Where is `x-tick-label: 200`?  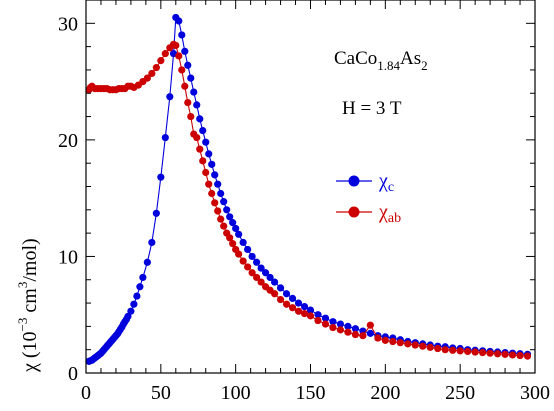 x-tick-label: 200 is located at coordinates (385, 393).